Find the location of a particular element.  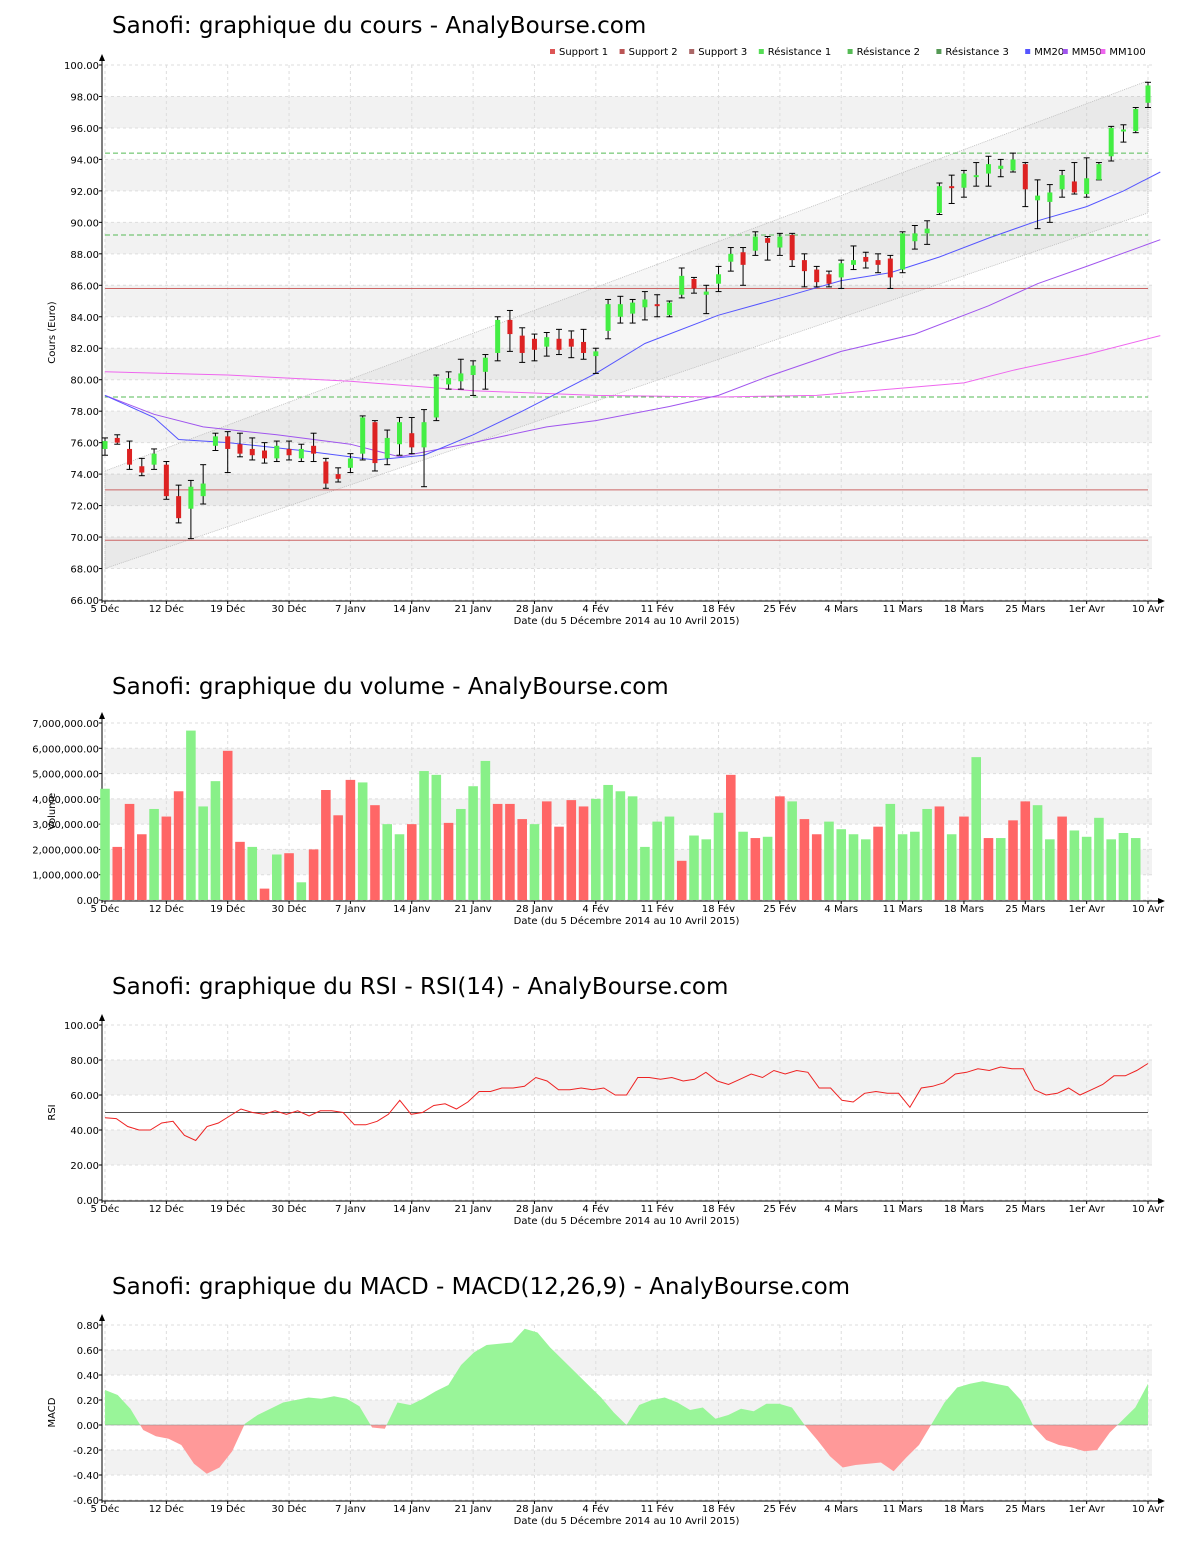

y-tick-label: 68.00 is located at coordinates (84, 570).